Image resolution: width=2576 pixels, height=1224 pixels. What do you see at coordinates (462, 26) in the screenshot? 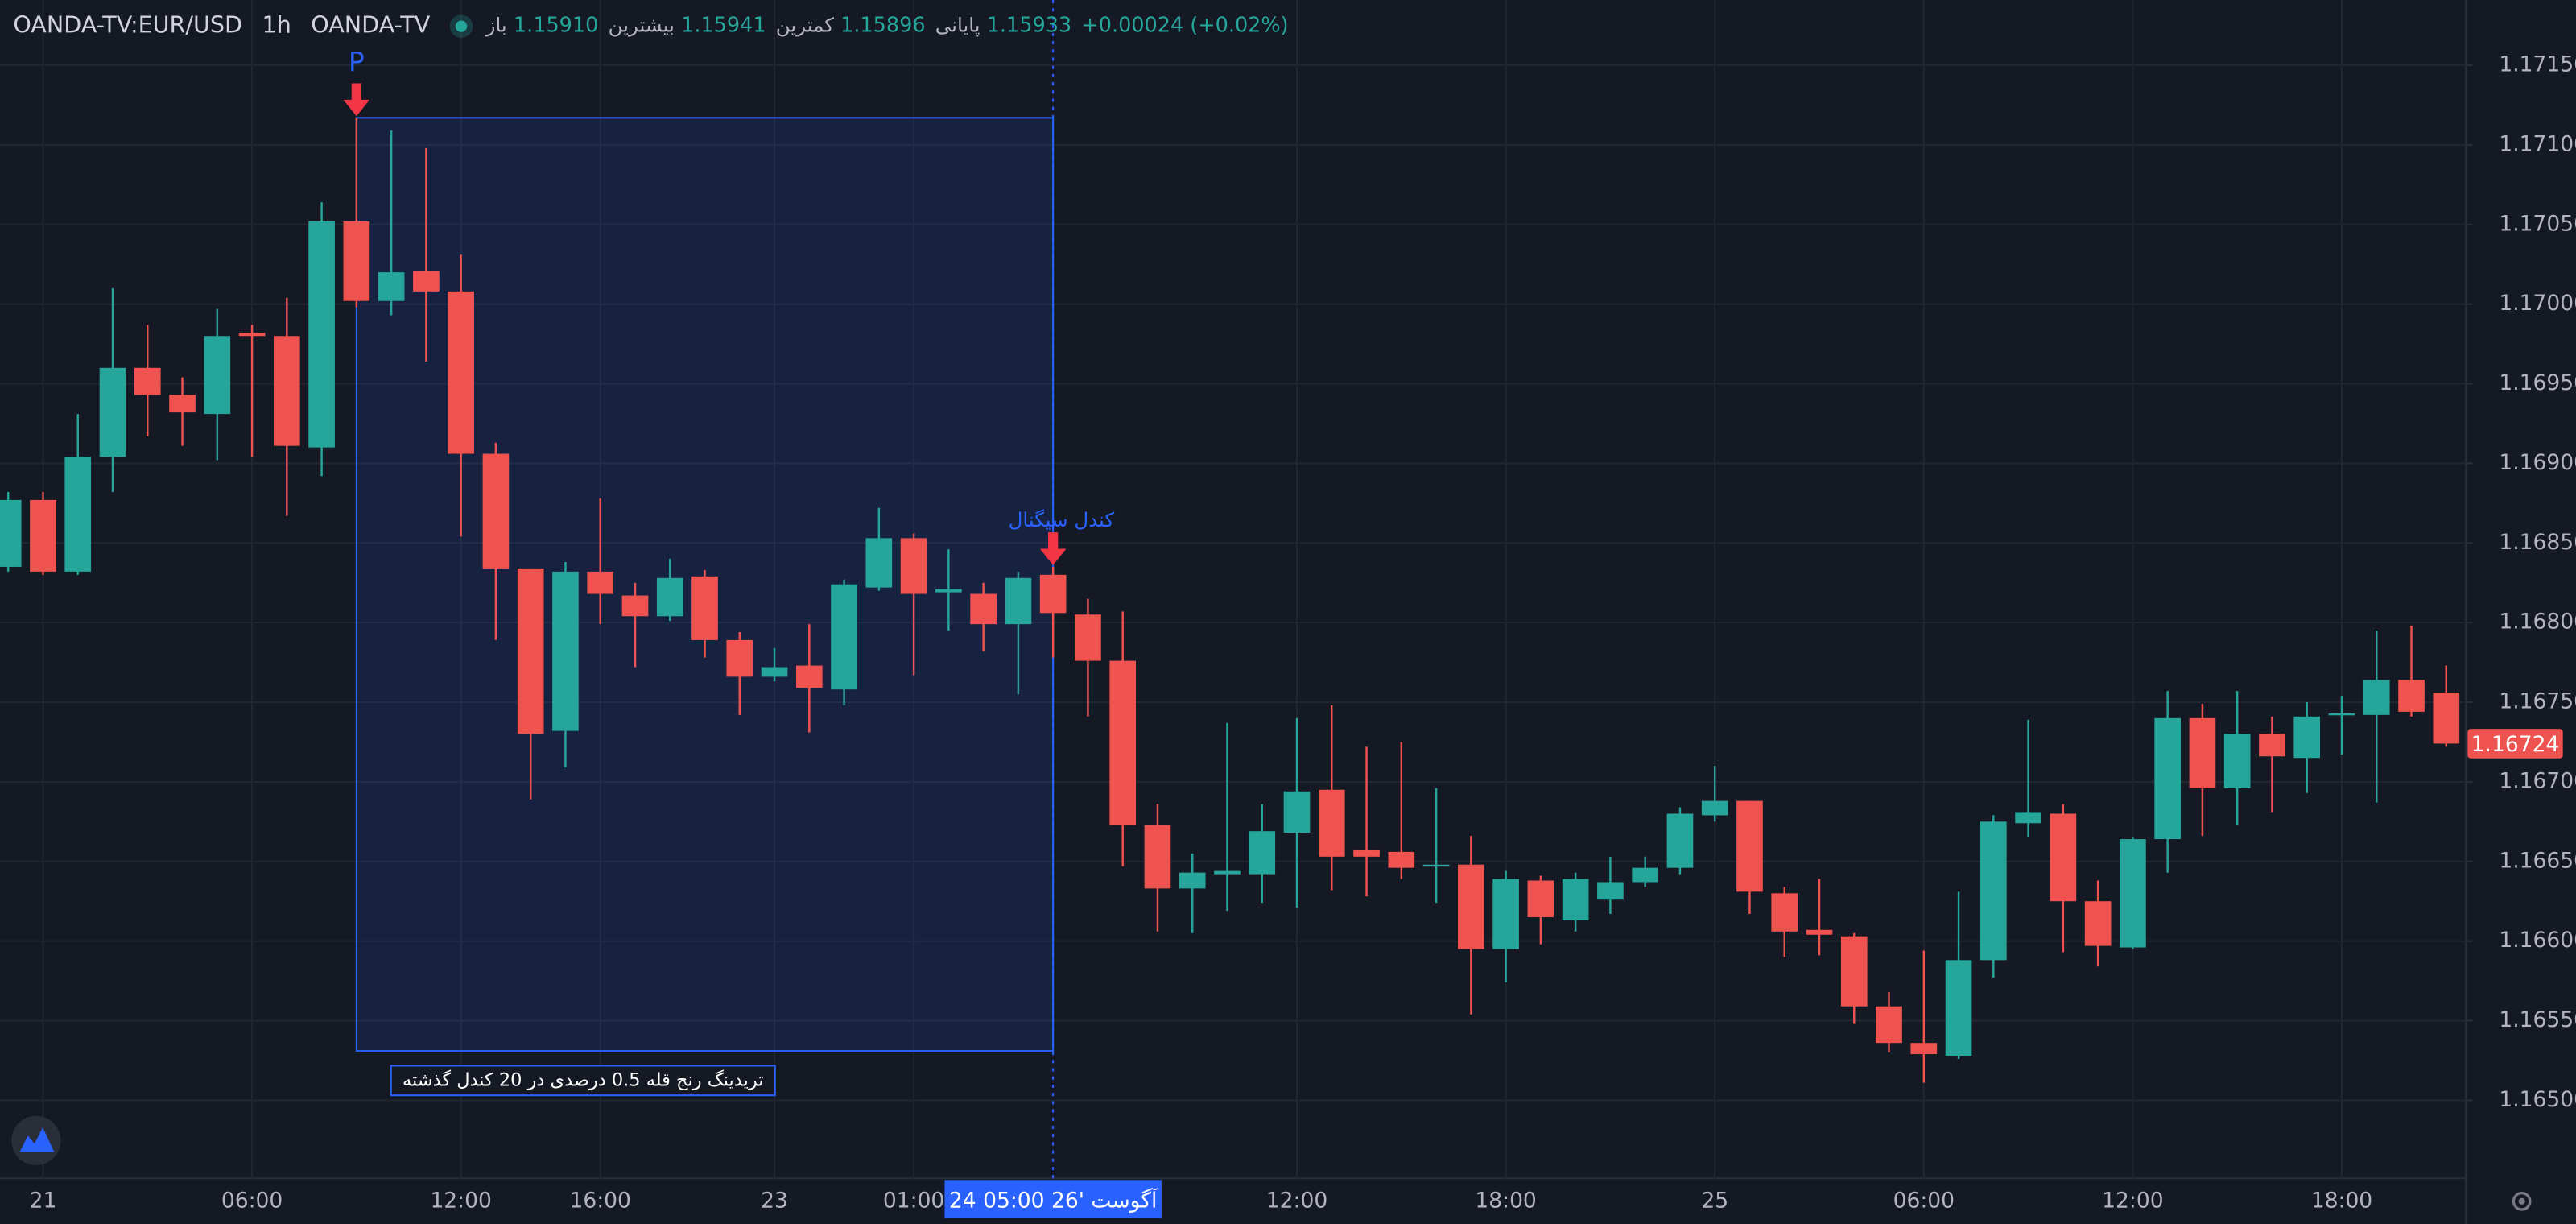
I see `status-dot` at bounding box center [462, 26].